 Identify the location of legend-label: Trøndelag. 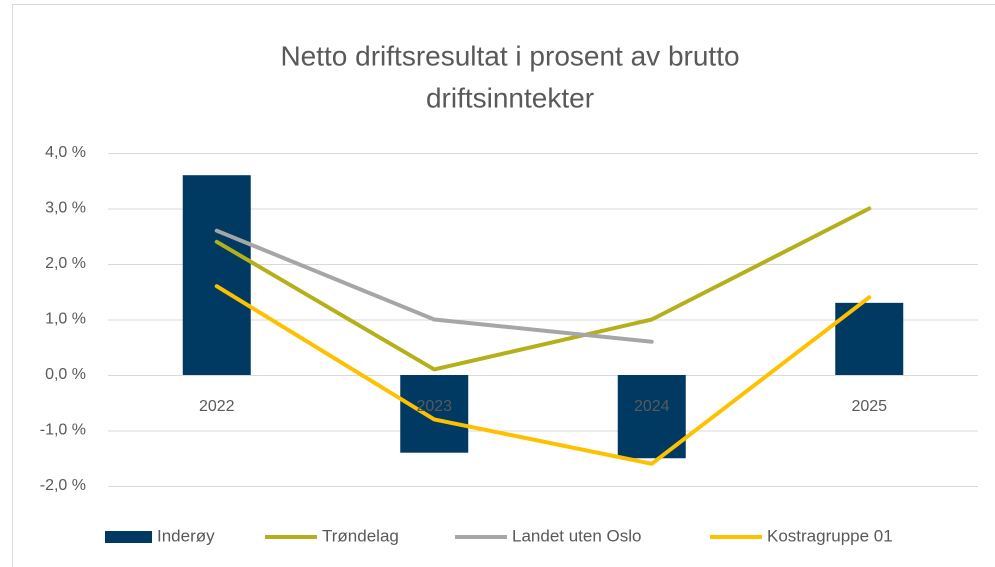
(360, 535).